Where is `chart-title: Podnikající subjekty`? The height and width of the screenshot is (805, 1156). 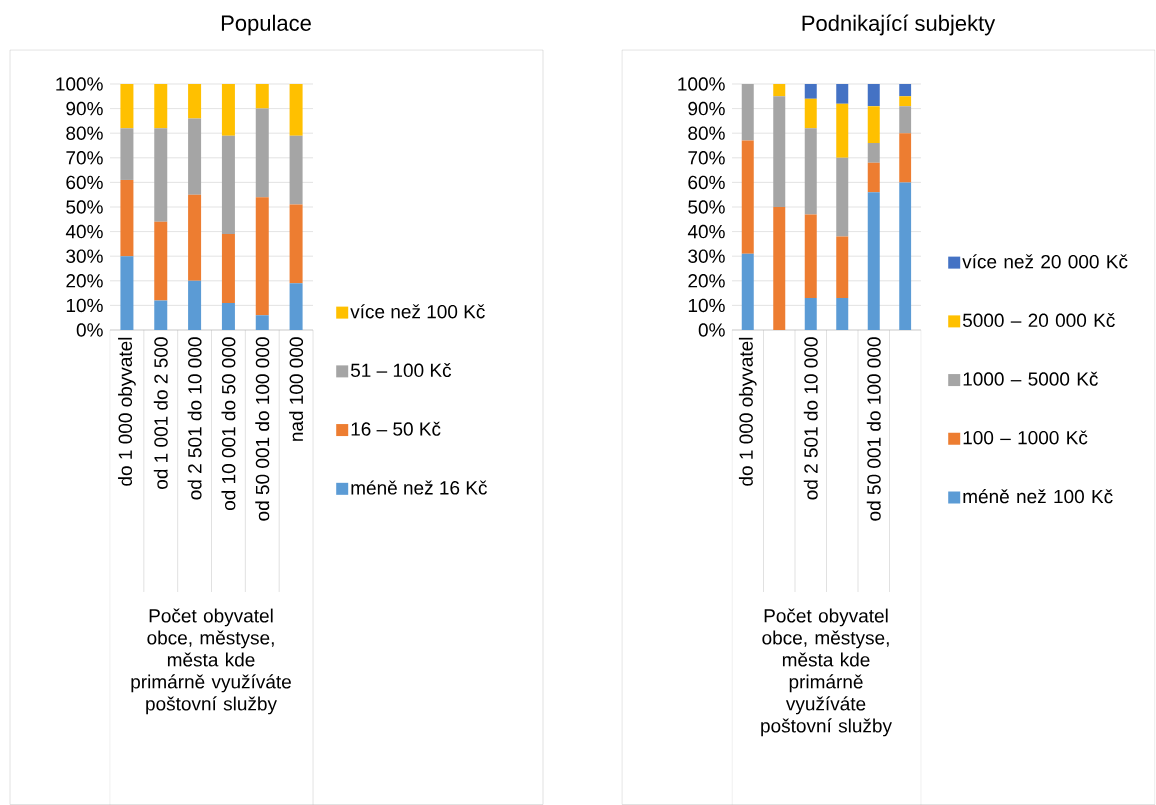 chart-title: Podnikající subjekty is located at coordinates (899, 25).